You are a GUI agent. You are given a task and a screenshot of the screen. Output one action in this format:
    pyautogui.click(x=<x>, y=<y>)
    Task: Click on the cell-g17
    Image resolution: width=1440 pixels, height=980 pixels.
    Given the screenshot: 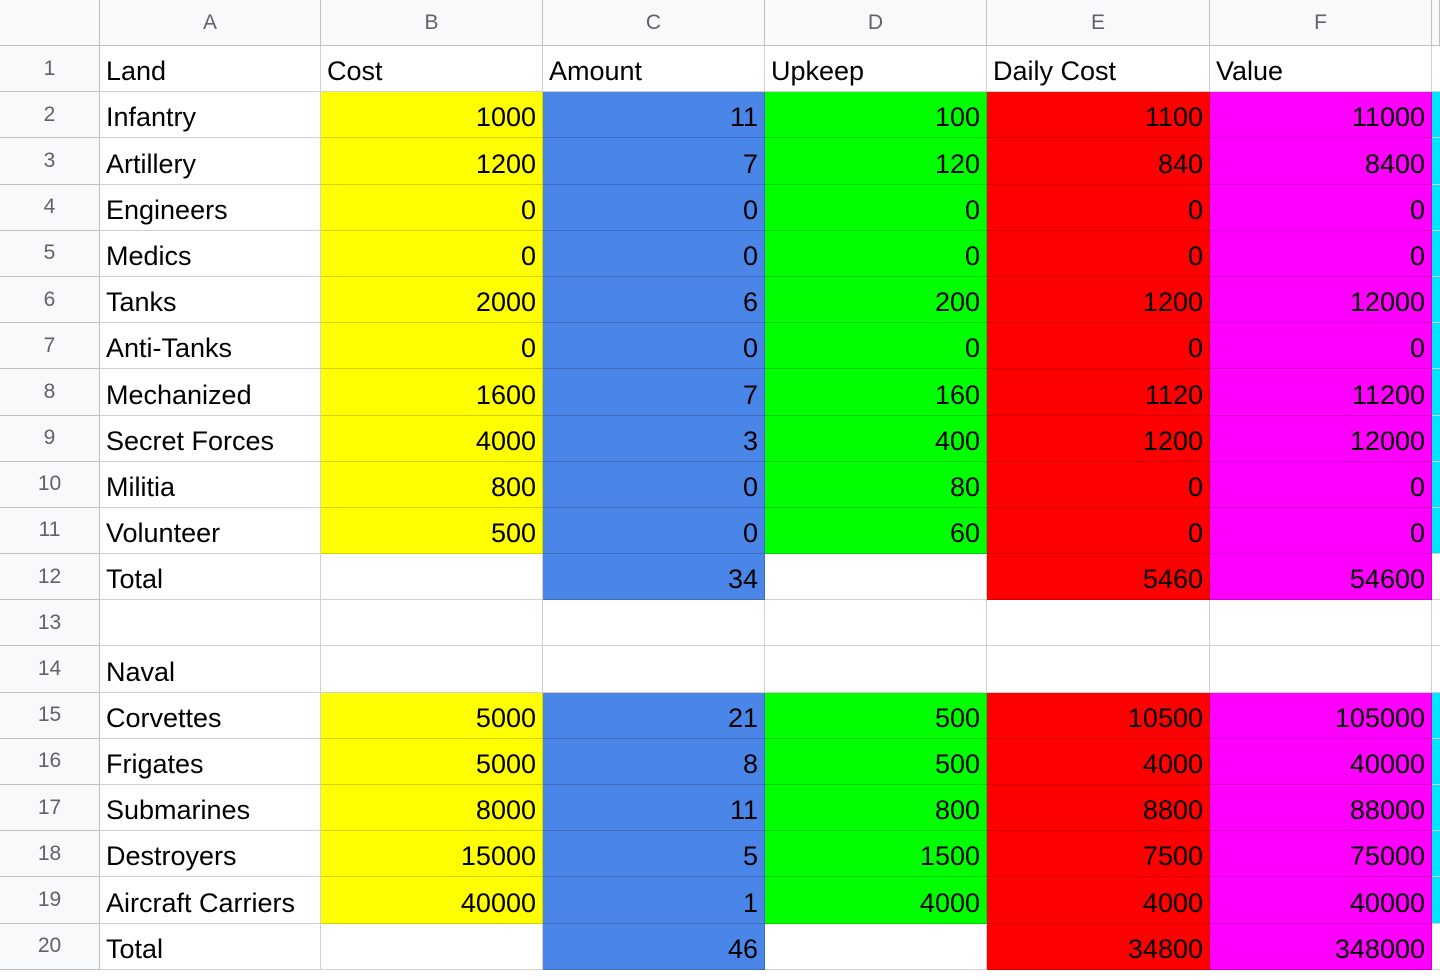 What is the action you would take?
    pyautogui.click(x=1436, y=808)
    